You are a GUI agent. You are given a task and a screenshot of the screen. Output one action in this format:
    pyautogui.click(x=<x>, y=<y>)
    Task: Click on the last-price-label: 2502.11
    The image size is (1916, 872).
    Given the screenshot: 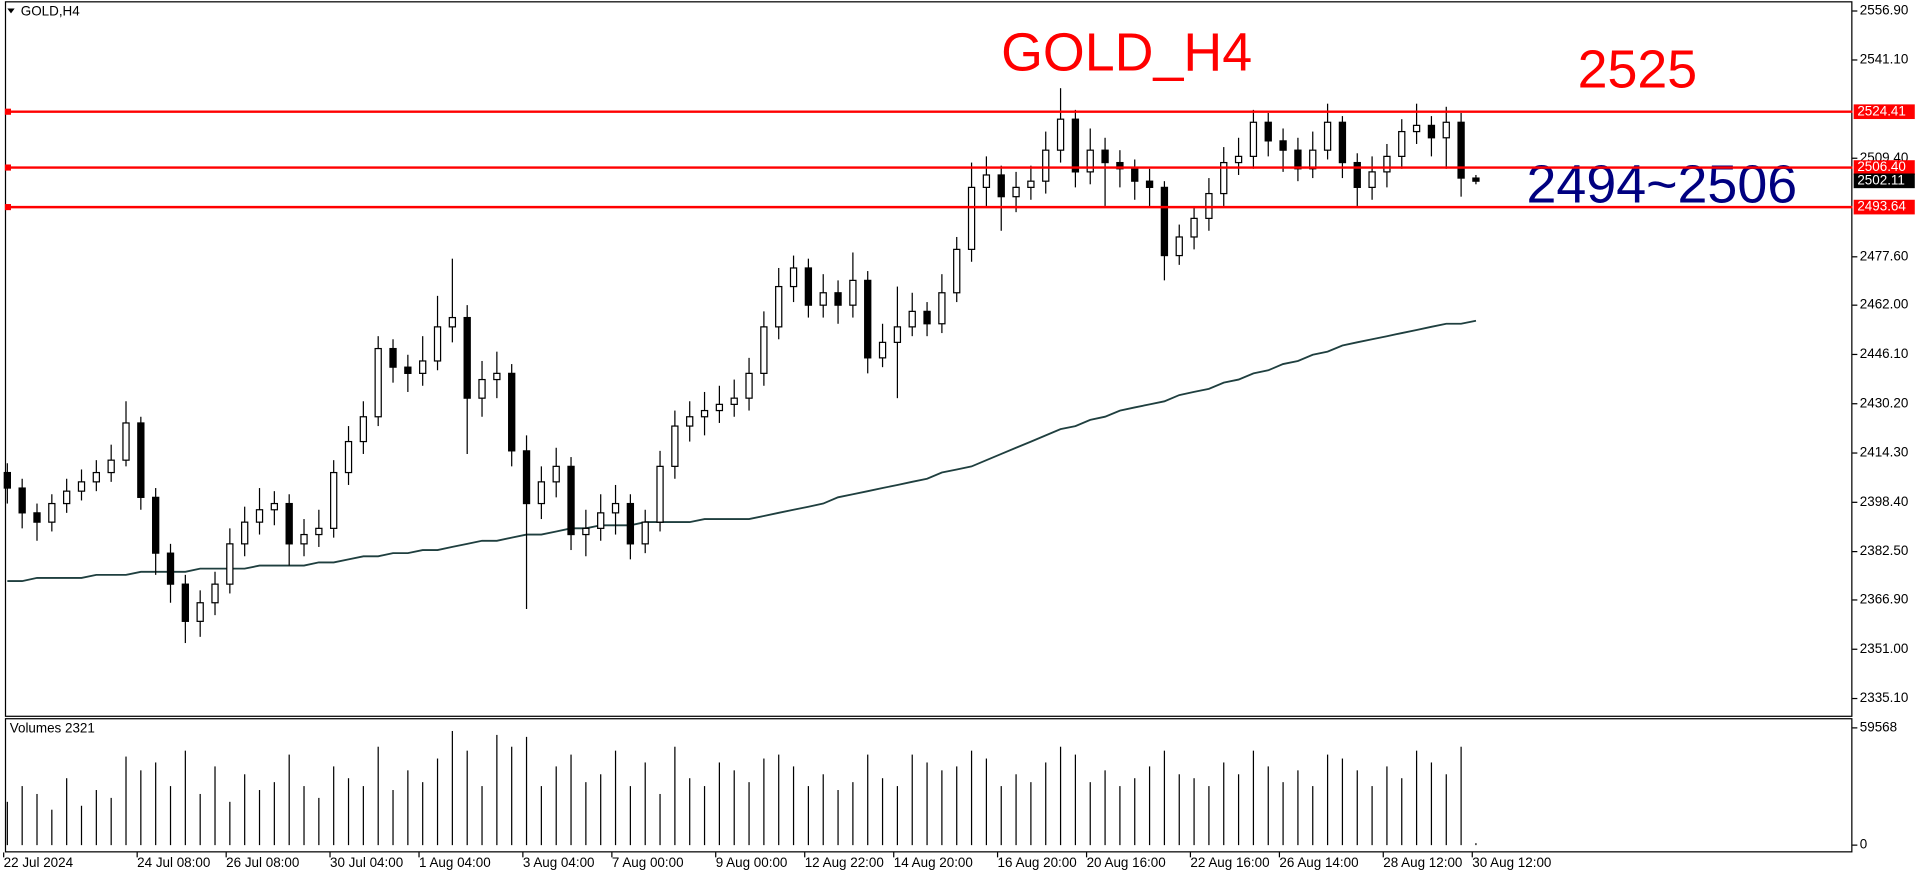 What is the action you would take?
    pyautogui.click(x=1881, y=179)
    